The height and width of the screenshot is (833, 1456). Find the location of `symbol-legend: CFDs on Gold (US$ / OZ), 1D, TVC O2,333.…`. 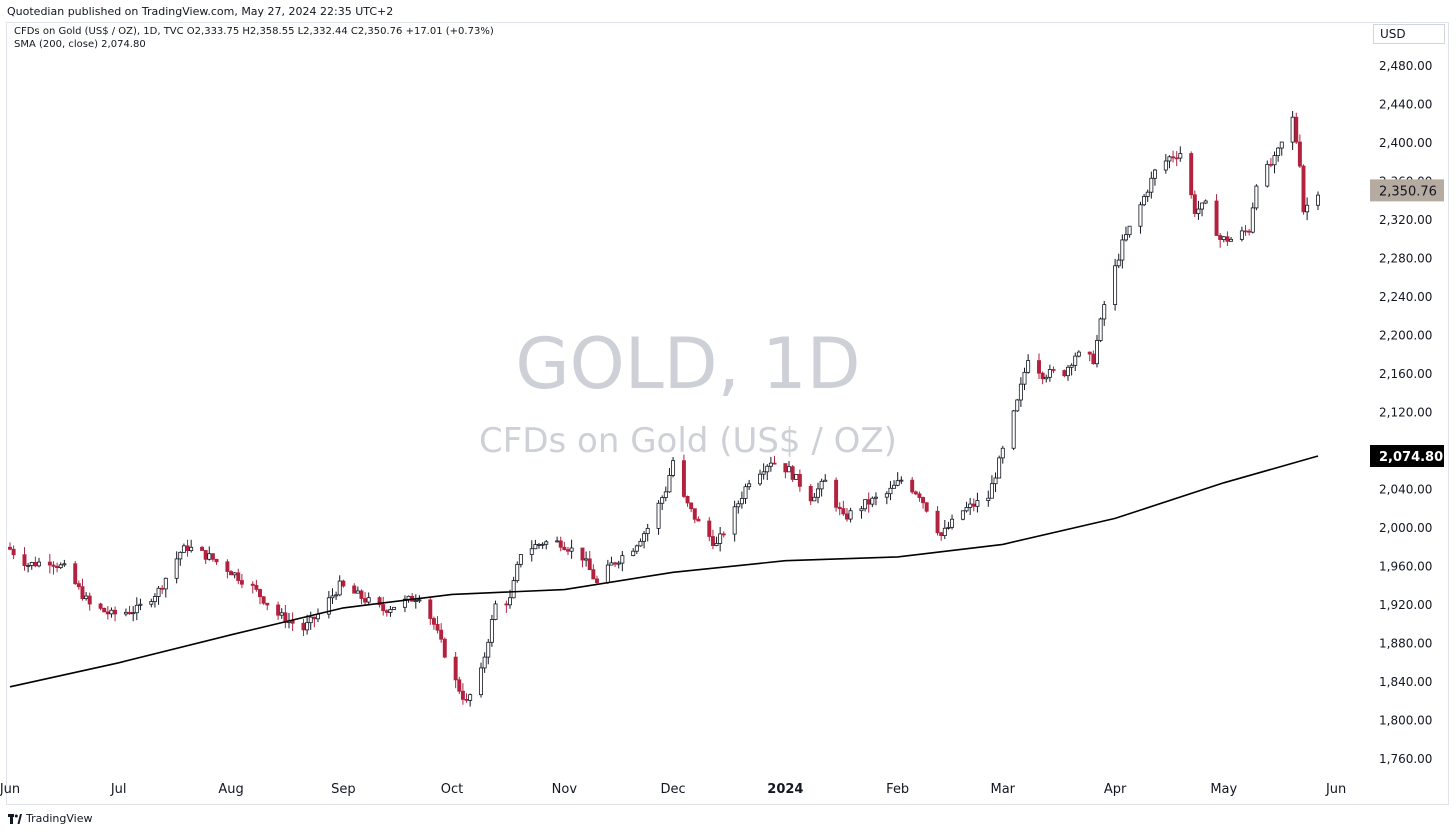

symbol-legend: CFDs on Gold (US$ / OZ), 1D, TVC O2,333.… is located at coordinates (254, 31).